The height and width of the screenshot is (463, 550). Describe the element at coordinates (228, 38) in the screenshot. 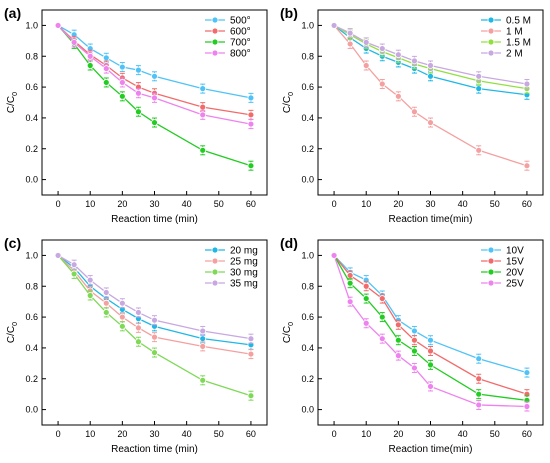

I see `legend: 500°600°700°800°` at that location.